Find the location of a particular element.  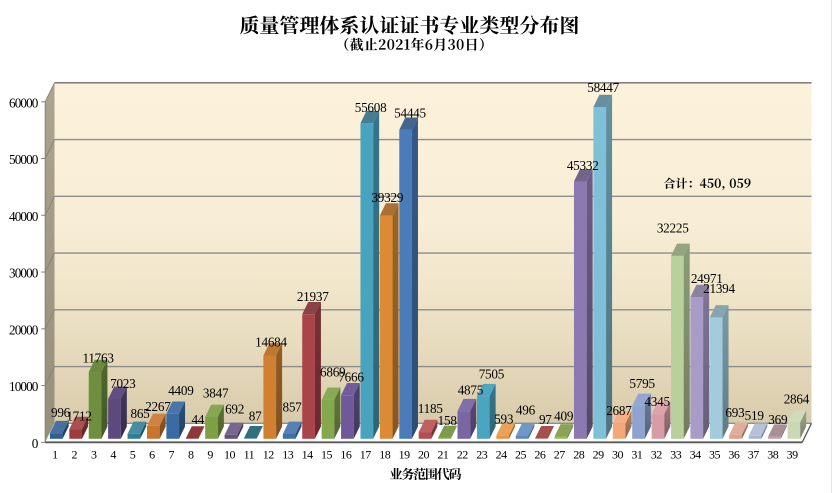

svg-text: 55608 is located at coordinates (371, 107).